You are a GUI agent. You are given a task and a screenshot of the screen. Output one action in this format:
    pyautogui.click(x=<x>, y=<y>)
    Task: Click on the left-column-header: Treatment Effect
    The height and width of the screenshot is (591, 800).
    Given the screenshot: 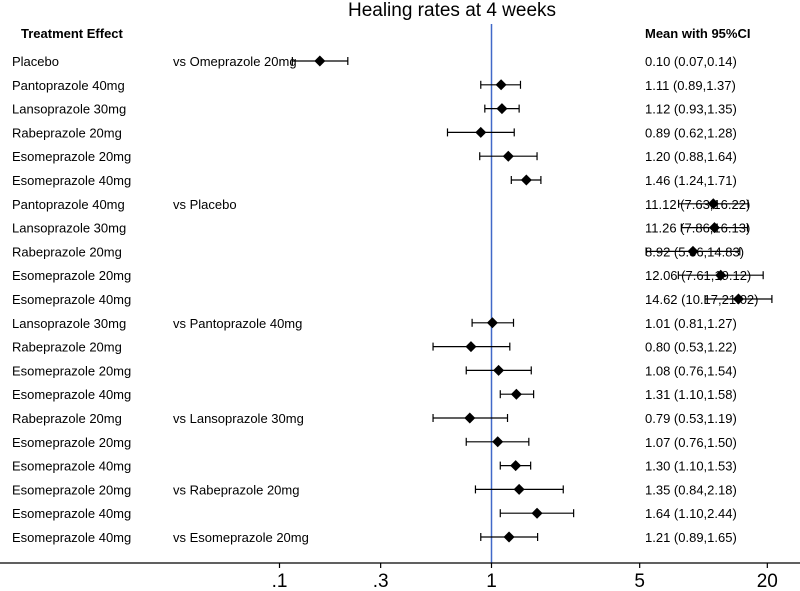 What is the action you would take?
    pyautogui.click(x=72, y=33)
    